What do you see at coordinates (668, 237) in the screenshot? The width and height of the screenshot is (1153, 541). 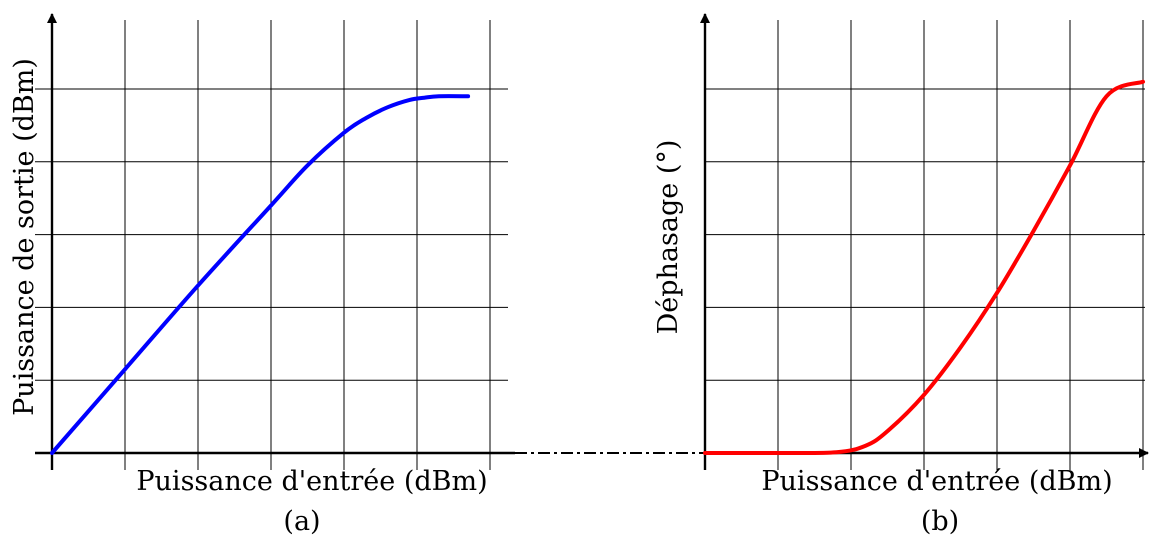 I see `y-axis-label-b: Déphasage (°)` at bounding box center [668, 237].